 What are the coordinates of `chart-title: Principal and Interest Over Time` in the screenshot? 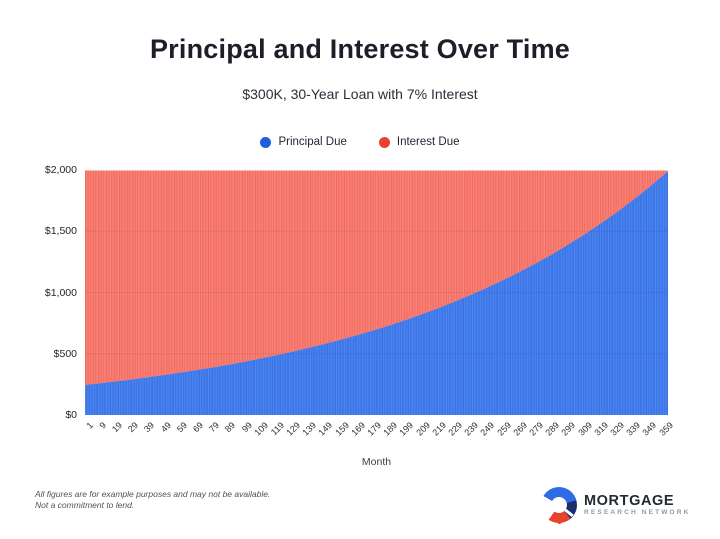 It's located at (360, 49).